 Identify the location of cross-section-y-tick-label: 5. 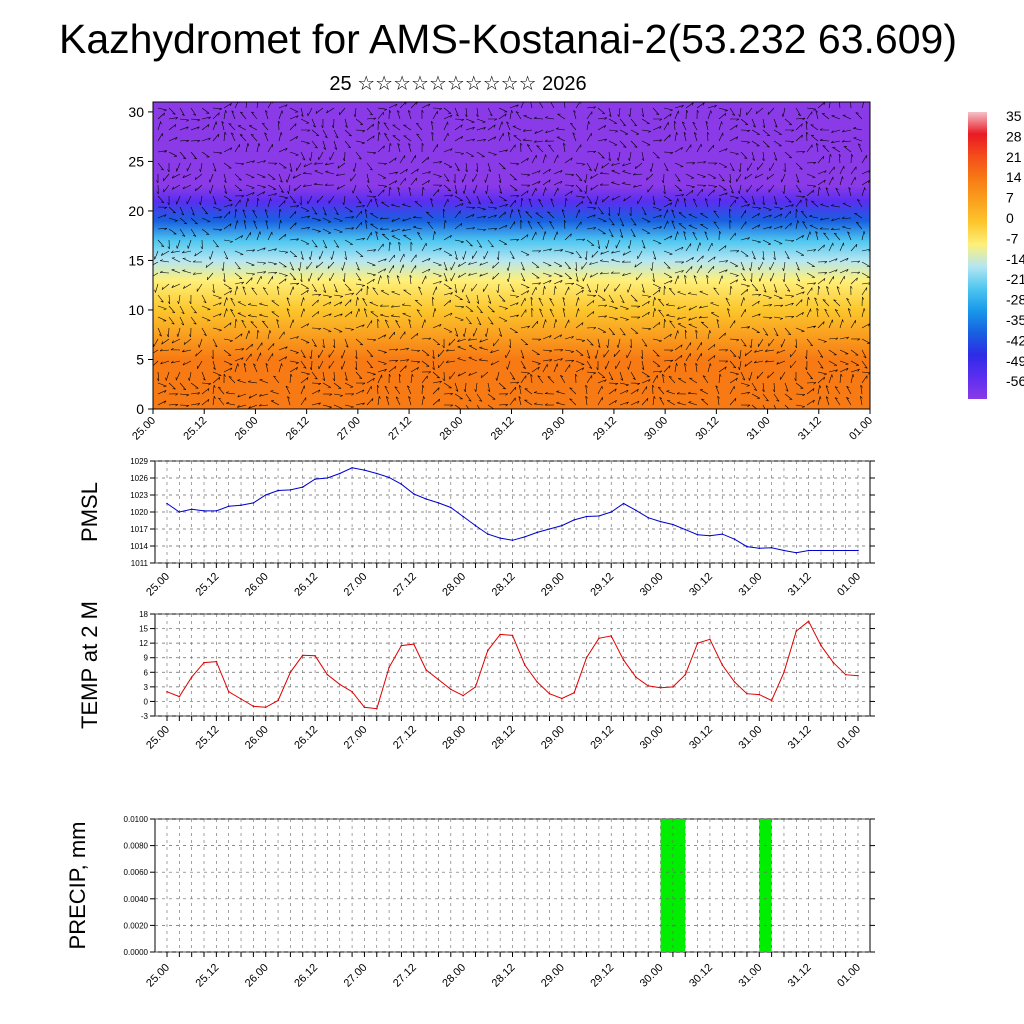
(140, 359).